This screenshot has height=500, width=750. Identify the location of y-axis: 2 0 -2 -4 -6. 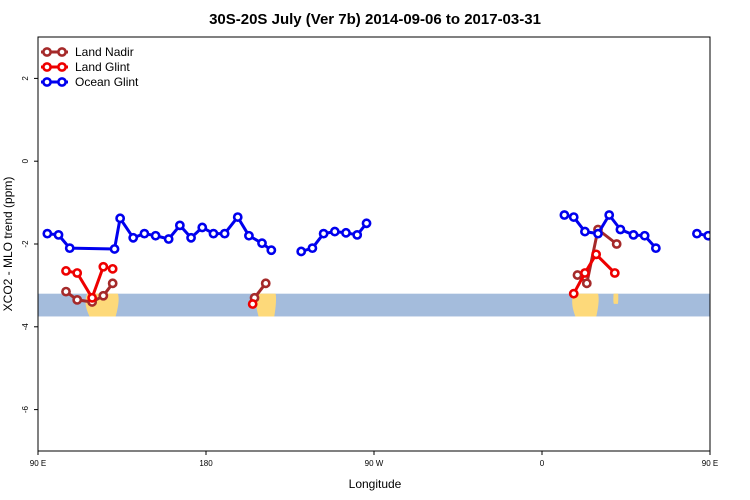
(29, 244).